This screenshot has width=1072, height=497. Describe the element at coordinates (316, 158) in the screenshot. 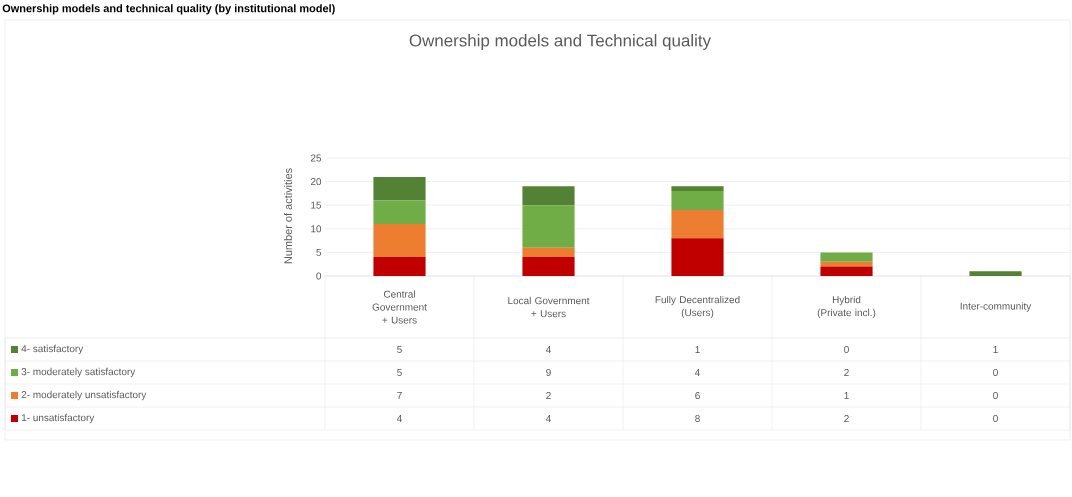

I see `y-tick-label: 25` at that location.